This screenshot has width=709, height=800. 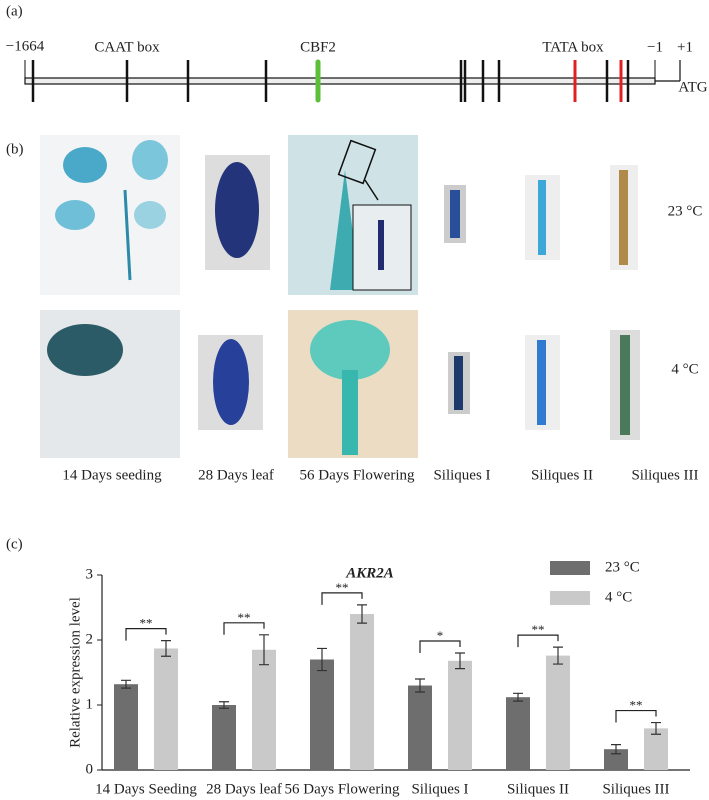 What do you see at coordinates (655, 47) in the screenshot?
I see `end-label: −1` at bounding box center [655, 47].